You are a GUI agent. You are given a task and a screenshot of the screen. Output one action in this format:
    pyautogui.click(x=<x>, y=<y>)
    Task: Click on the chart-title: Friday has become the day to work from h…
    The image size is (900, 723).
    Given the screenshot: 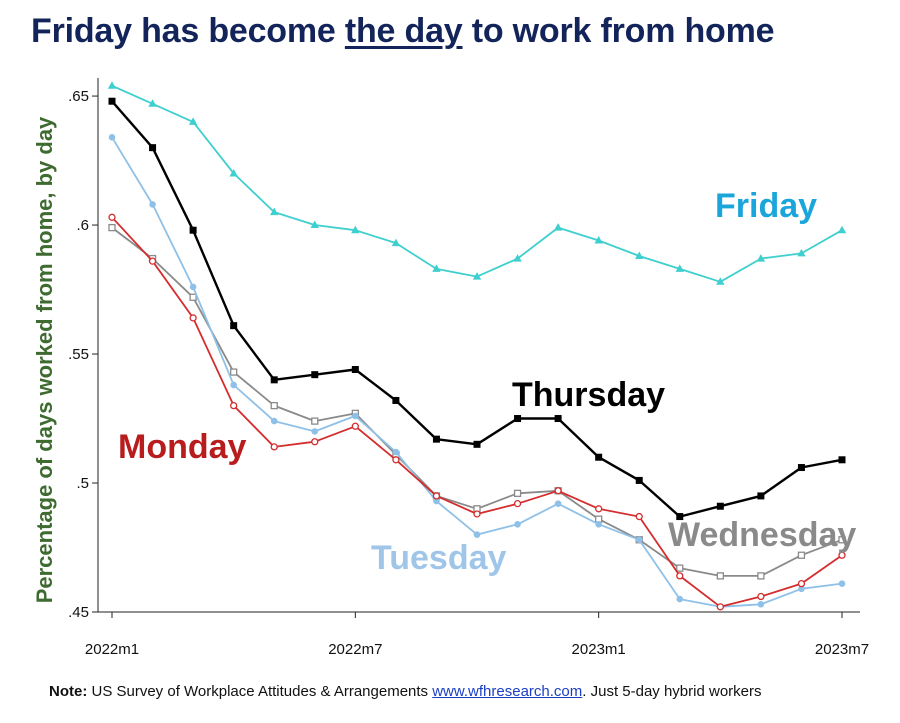 What is the action you would take?
    pyautogui.click(x=403, y=31)
    